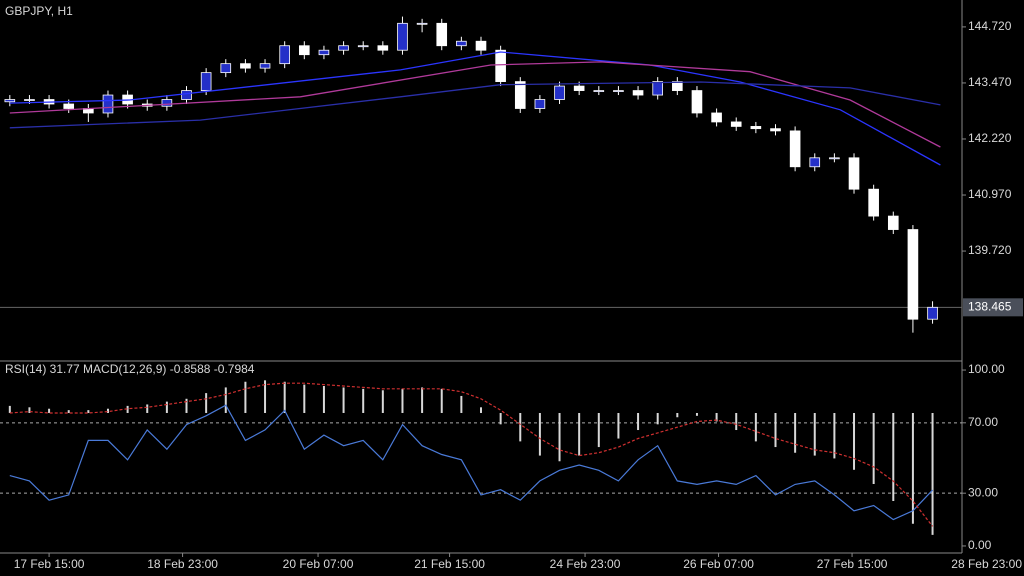 The width and height of the screenshot is (1024, 576). Describe the element at coordinates (182, 564) in the screenshot. I see `x-tick-label: 18 Feb 23:00` at that location.